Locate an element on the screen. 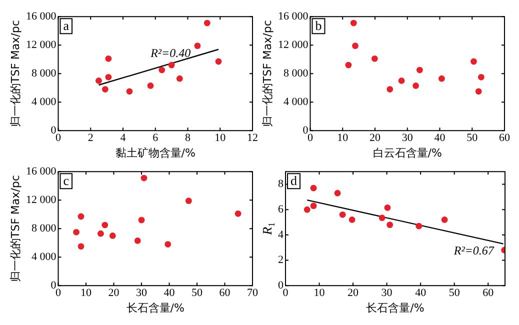 The image size is (519, 325). annotation: b is located at coordinates (318, 26).